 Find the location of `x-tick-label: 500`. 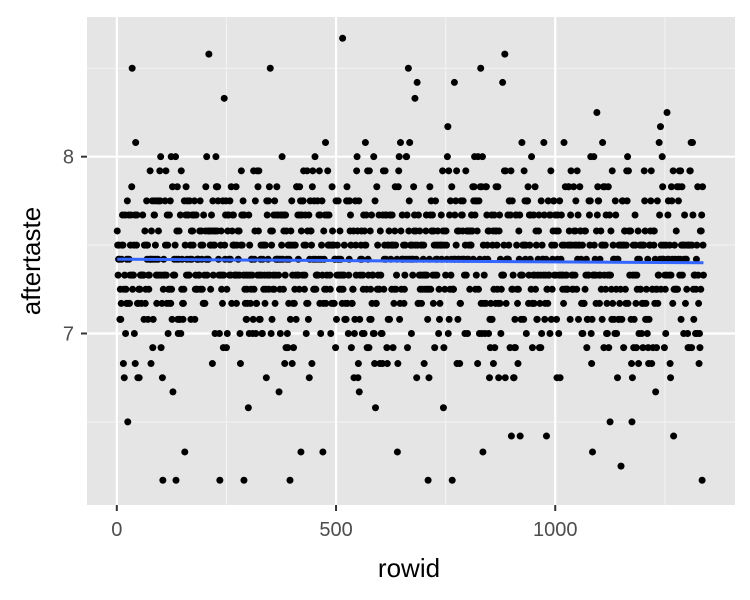

x-tick-label: 500 is located at coordinates (335, 530).